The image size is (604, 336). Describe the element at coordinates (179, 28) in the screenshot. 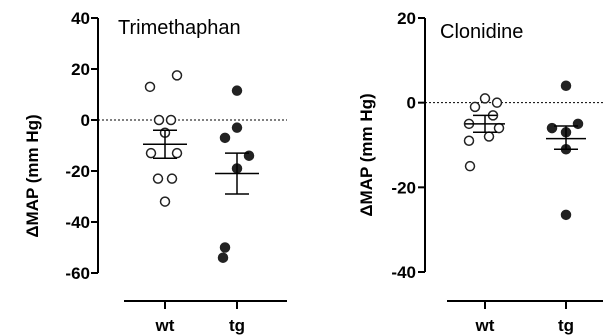

I see `chart-title: Trimethaphan` at that location.